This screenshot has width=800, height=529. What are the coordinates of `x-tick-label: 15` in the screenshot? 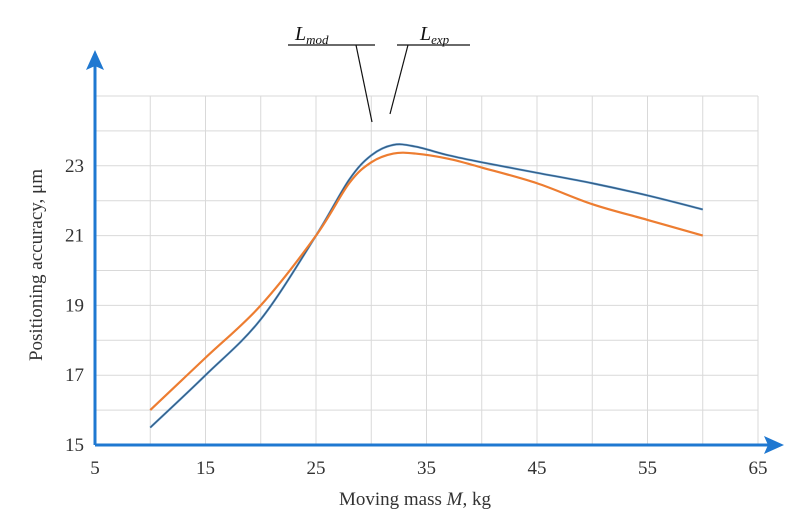 It's located at (205, 468).